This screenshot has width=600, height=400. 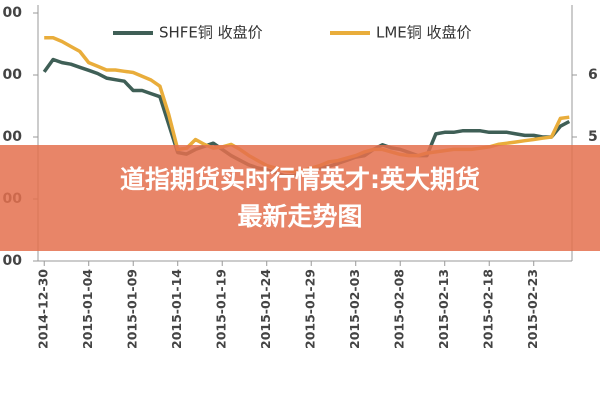 I want to click on x-tick-label: 2015-01-04, so click(x=87, y=309).